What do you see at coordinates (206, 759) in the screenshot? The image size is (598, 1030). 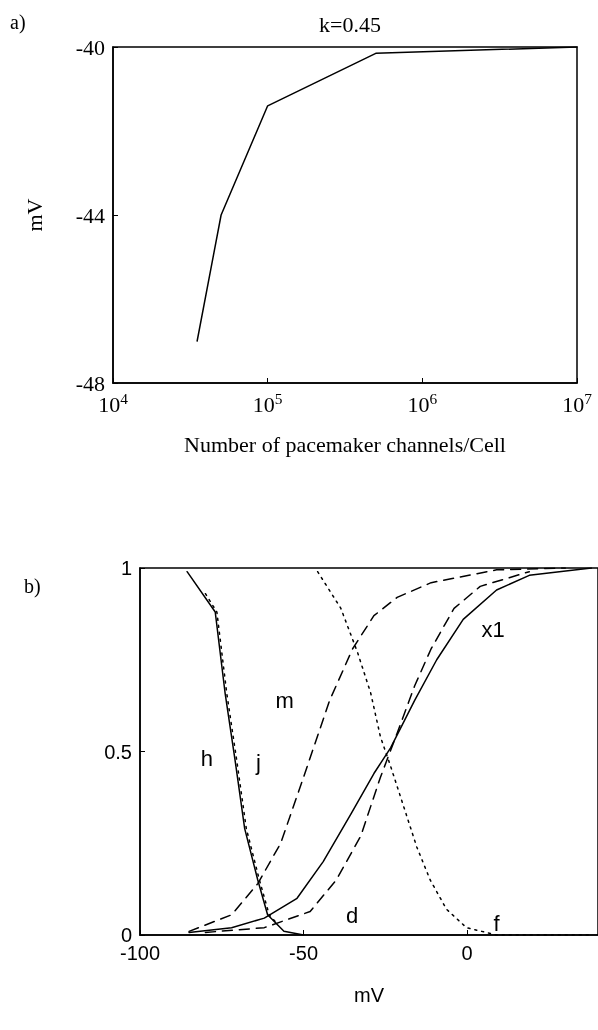 I see `series-label: h` at bounding box center [206, 759].